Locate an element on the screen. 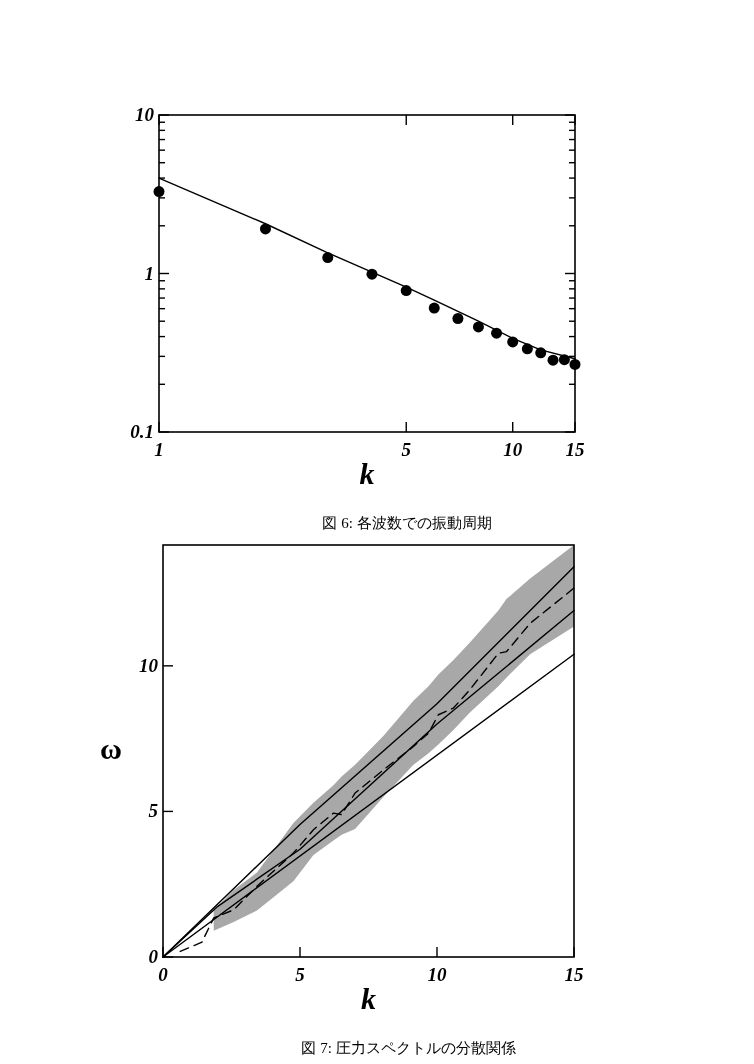  y-tick-label: 0.1 is located at coordinates (142, 431).